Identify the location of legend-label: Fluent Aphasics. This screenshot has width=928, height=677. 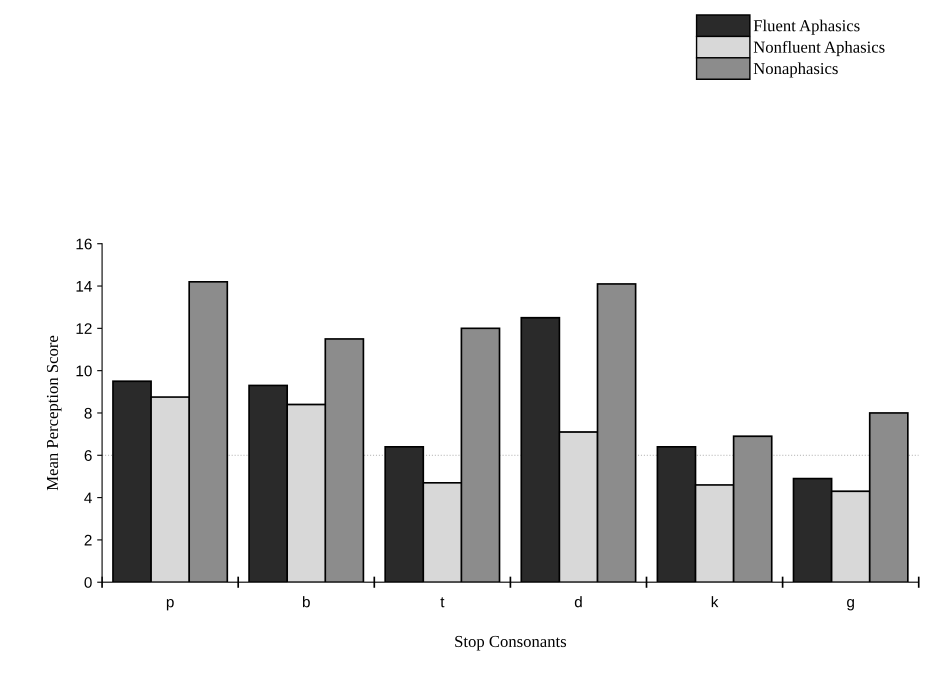
(807, 27).